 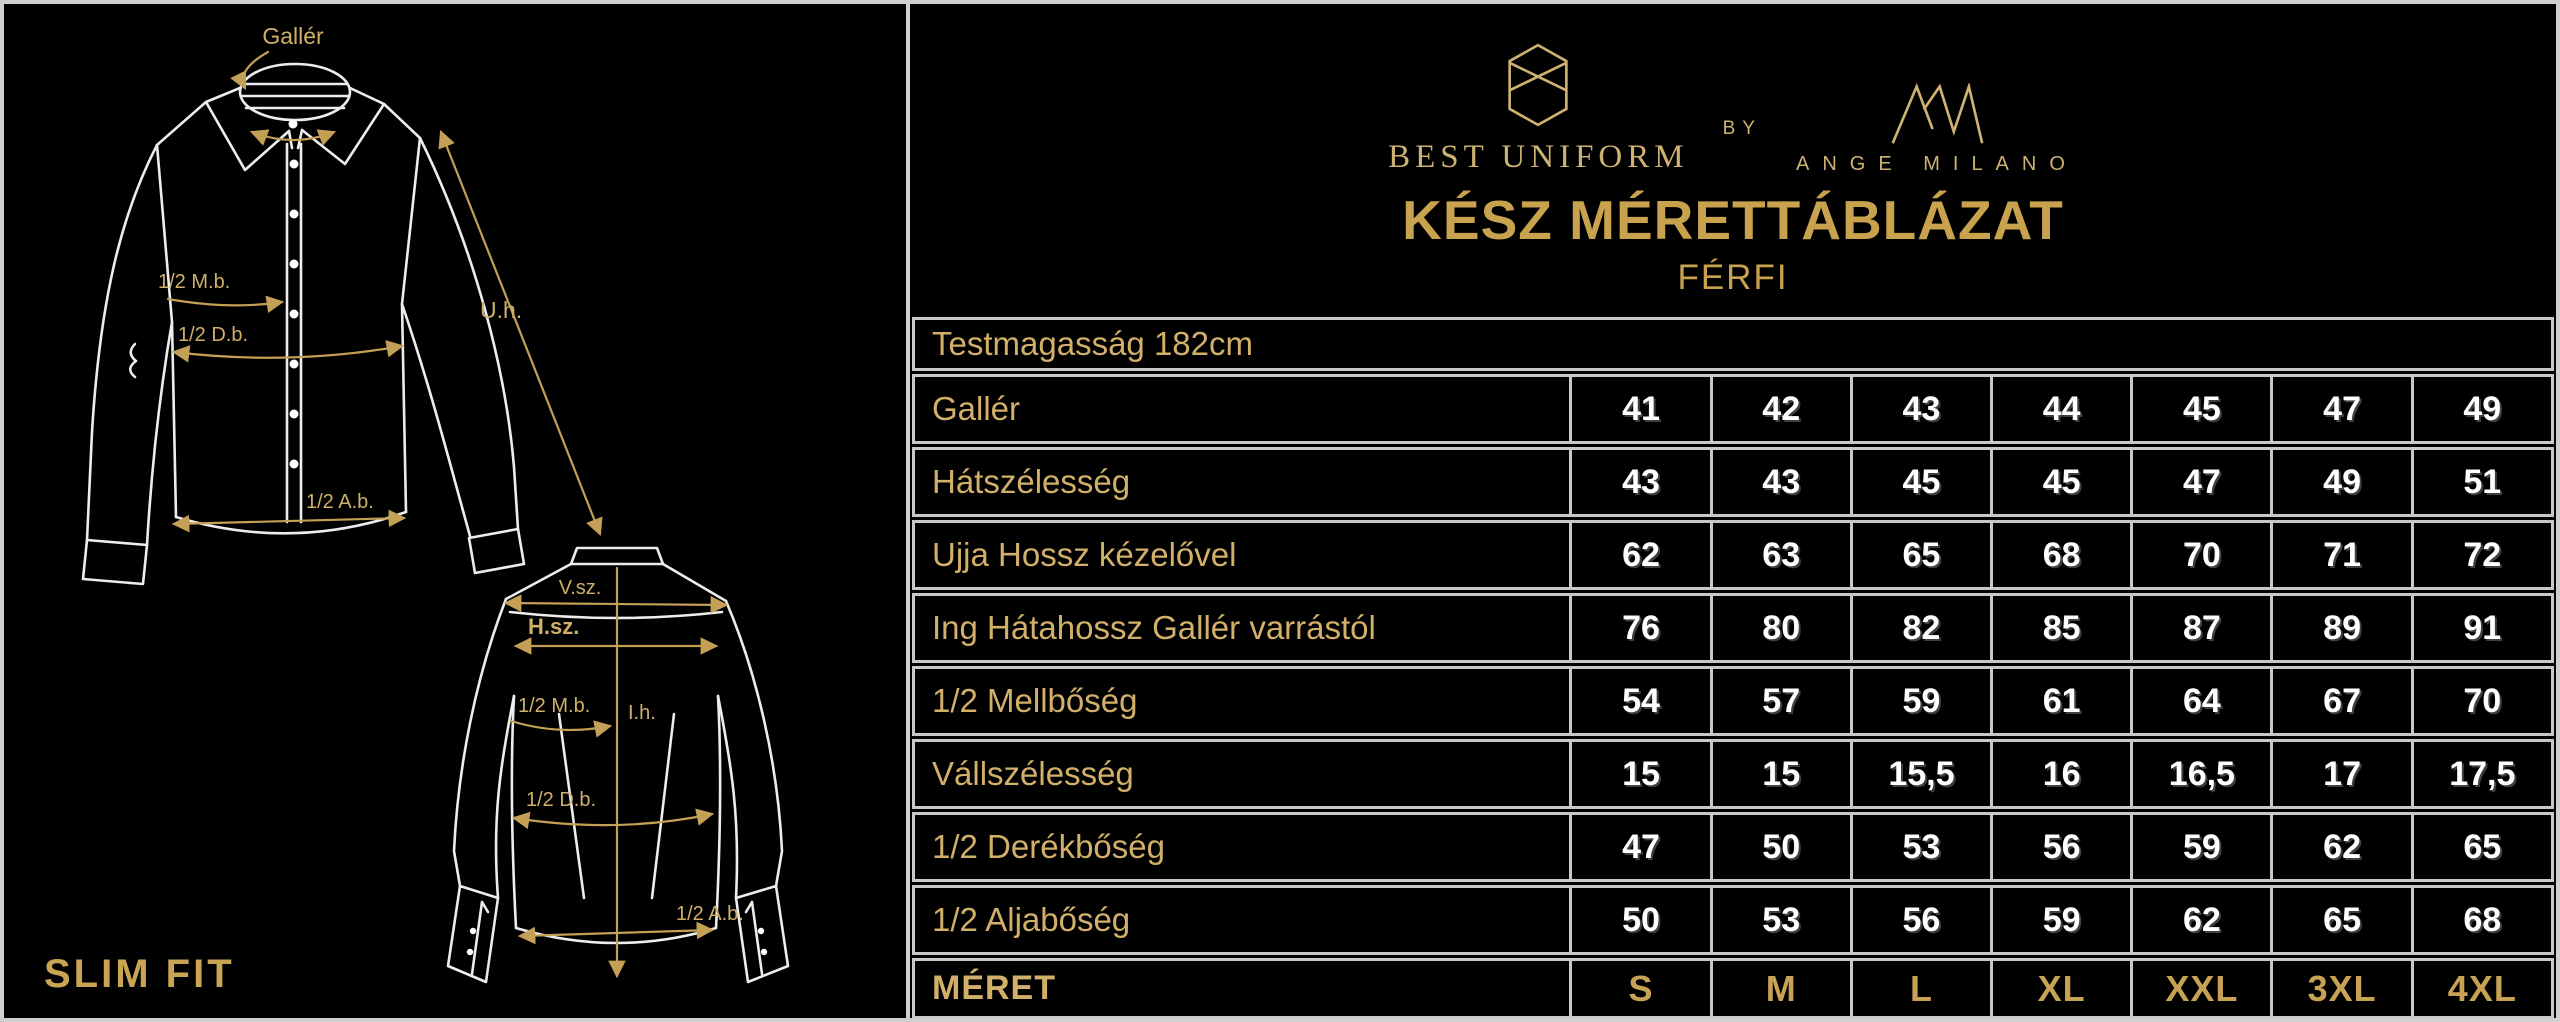 I want to click on shirt-front-drawing: Gallér 1/2 M.b. 1/2 D.b. 1/2 A.b. U.h., so click(x=342, y=304).